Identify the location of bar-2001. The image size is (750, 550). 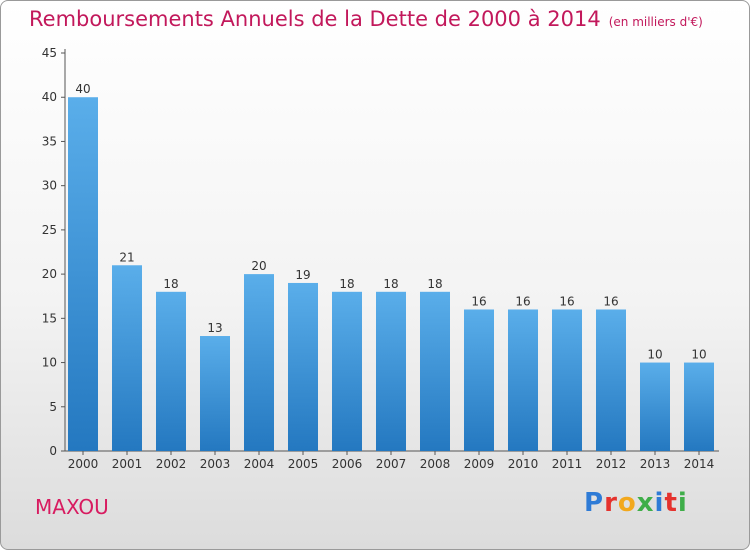
(127, 358).